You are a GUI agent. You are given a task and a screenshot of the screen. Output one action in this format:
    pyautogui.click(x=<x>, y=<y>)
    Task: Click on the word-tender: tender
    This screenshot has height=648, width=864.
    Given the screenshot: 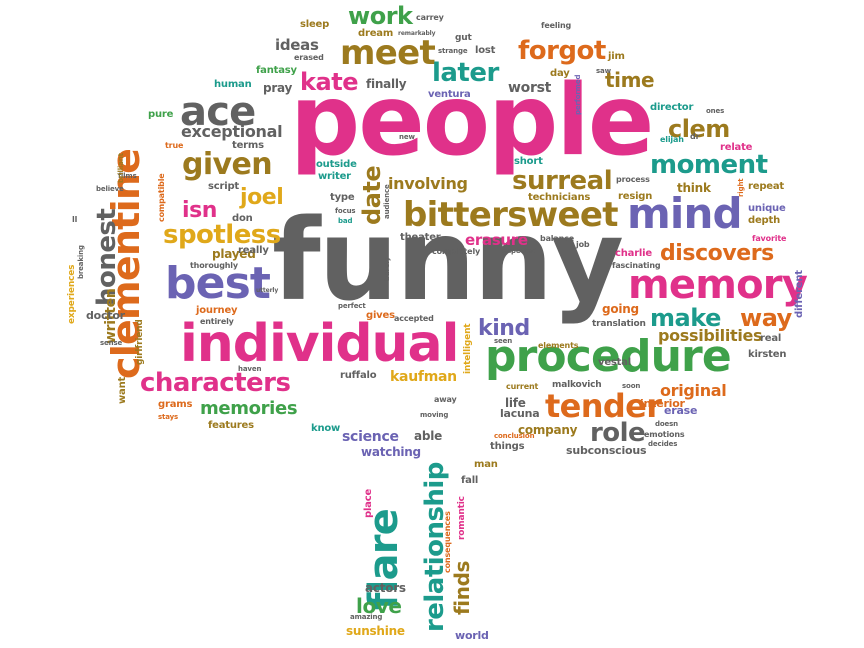 What is the action you would take?
    pyautogui.click(x=603, y=406)
    